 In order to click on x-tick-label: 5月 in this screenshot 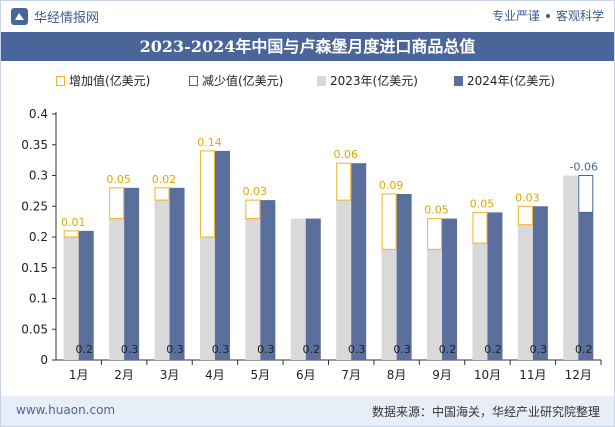, I will do `click(261, 375)`.